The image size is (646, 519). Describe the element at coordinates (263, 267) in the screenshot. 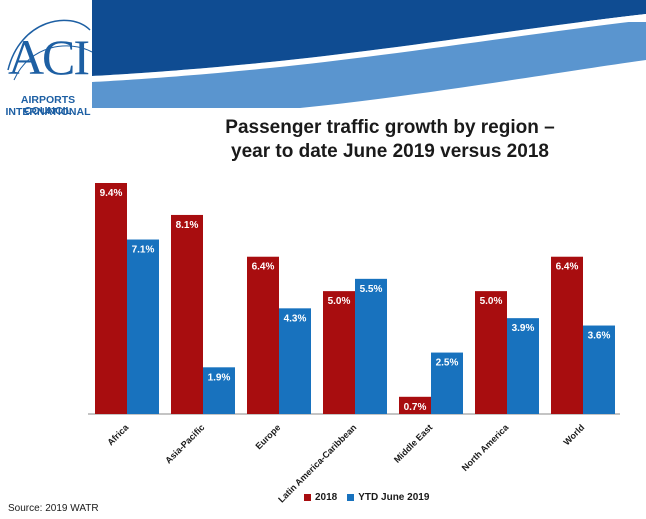

I see `data-label-2018-2: 6.4%` at that location.